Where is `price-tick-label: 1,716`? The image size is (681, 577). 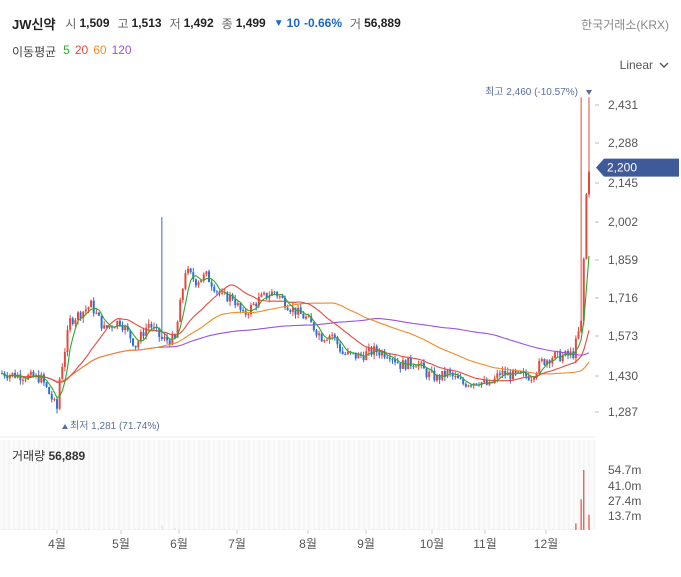
price-tick-label: 1,716 is located at coordinates (623, 298).